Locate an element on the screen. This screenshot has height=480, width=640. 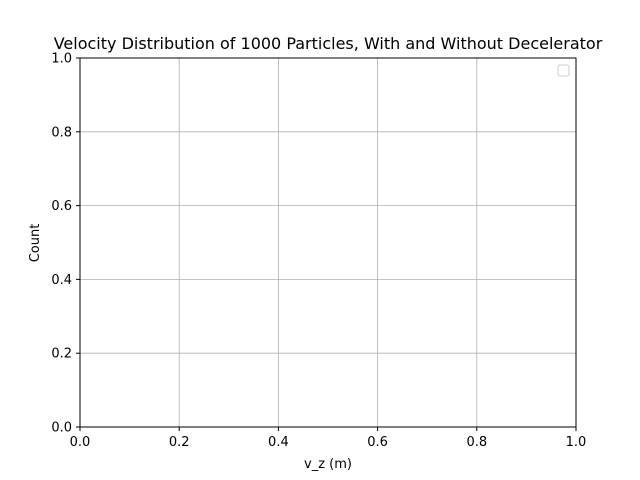
y-tick-label: 0.2 is located at coordinates (61, 354).